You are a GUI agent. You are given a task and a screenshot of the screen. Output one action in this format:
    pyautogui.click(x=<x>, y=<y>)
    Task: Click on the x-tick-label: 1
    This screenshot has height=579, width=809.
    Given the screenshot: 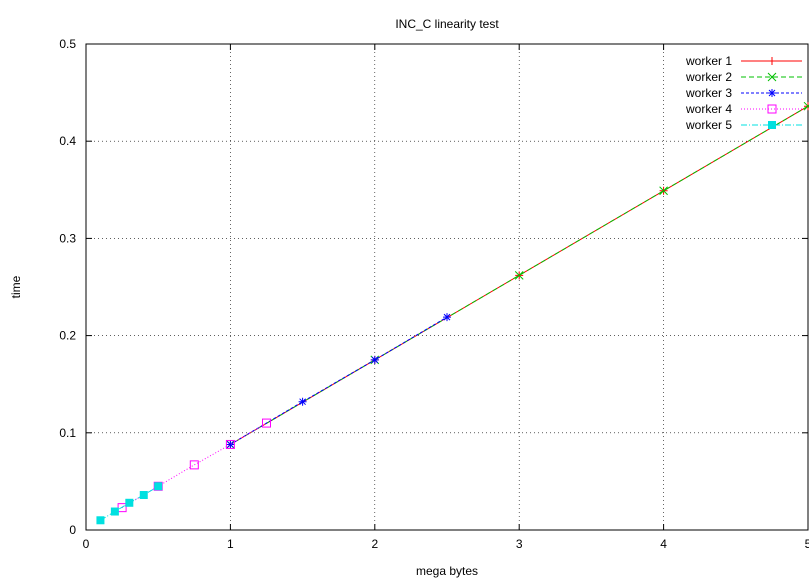 What is the action you would take?
    pyautogui.click(x=230, y=544)
    